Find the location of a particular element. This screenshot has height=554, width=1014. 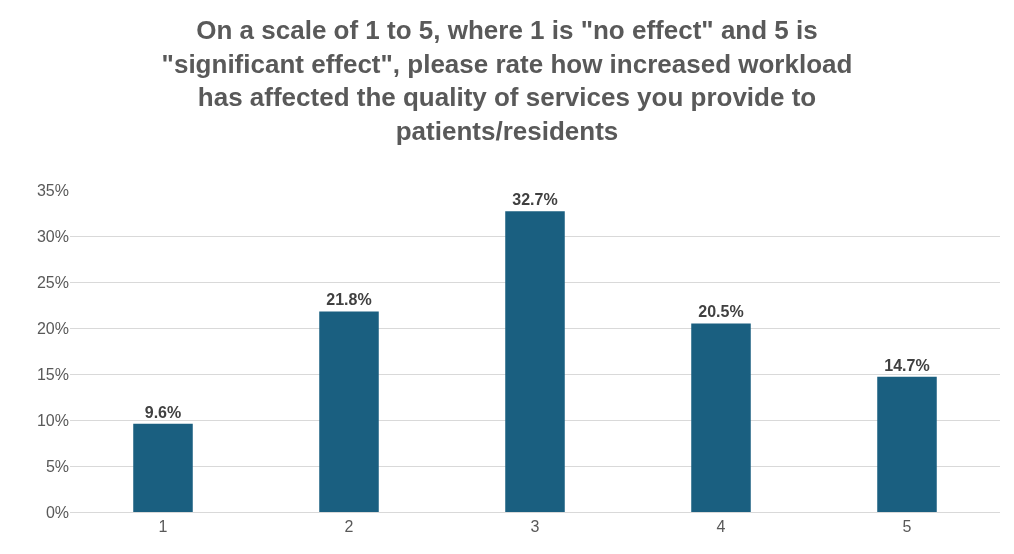

data-label: 9.6% is located at coordinates (163, 412).